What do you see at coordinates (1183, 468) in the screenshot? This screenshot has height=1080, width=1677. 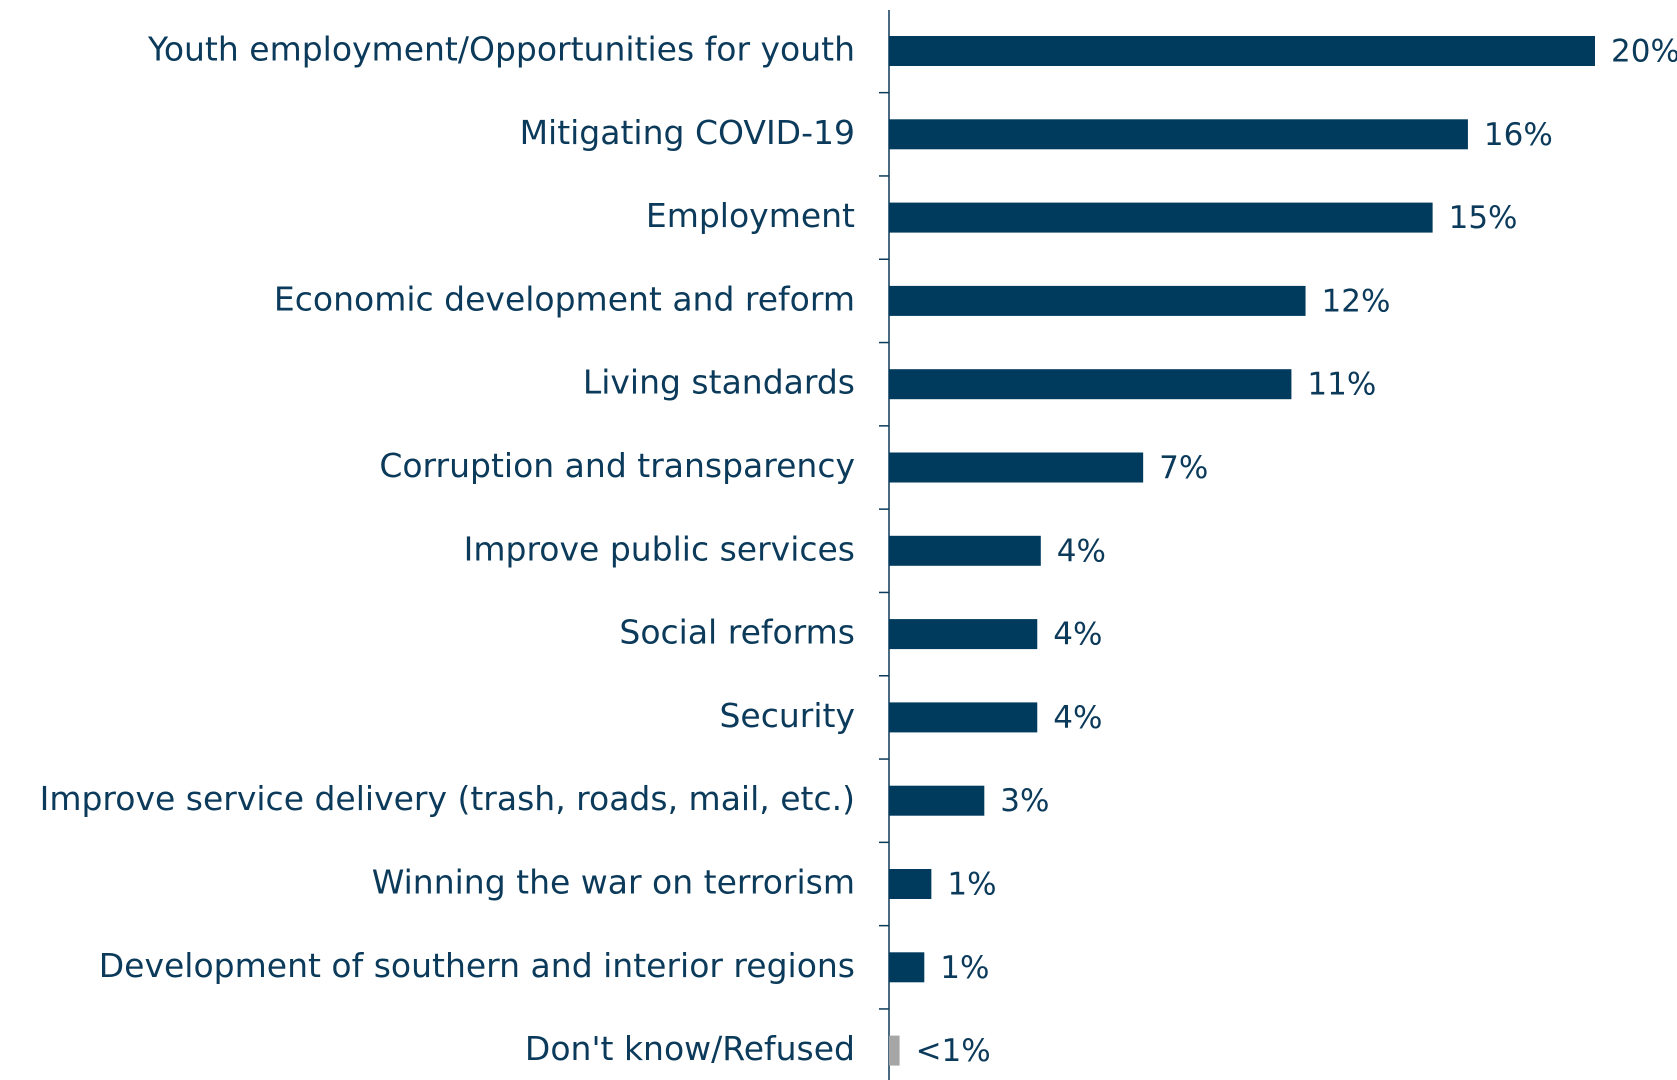 I see `data-label: 7%` at bounding box center [1183, 468].